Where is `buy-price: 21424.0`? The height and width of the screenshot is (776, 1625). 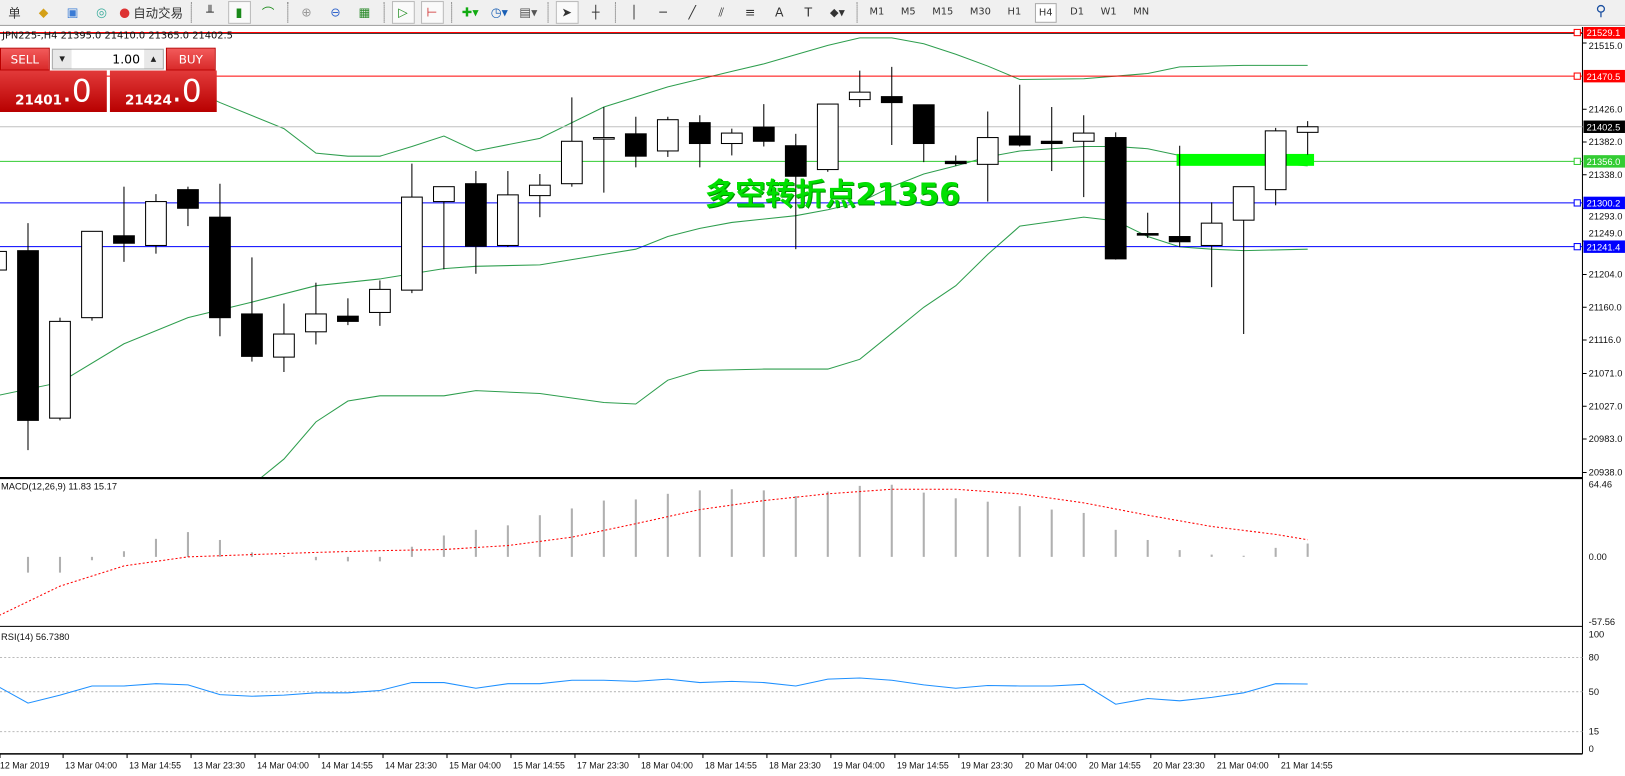 buy-price: 21424.0 is located at coordinates (163, 91).